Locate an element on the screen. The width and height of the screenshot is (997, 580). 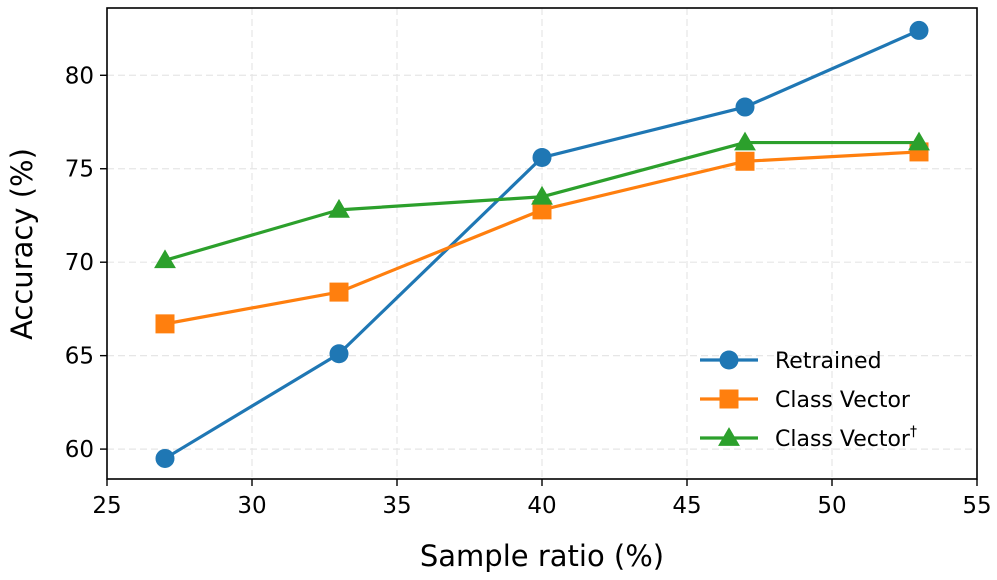
legend-label: Class Vector† is located at coordinates (846, 438).